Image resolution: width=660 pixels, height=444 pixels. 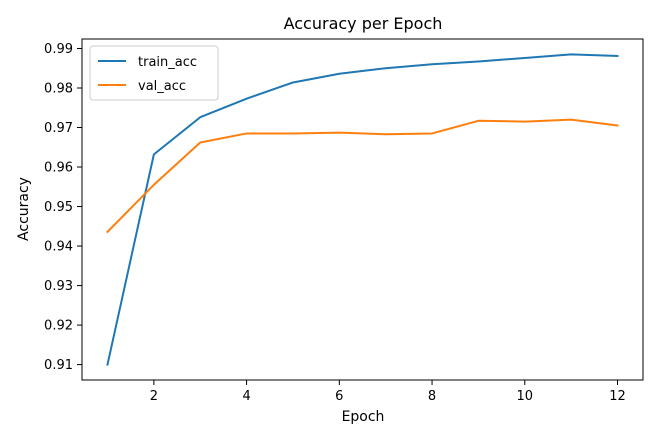 What do you see at coordinates (363, 23) in the screenshot?
I see `chart-title: Accuracy per Epoch` at bounding box center [363, 23].